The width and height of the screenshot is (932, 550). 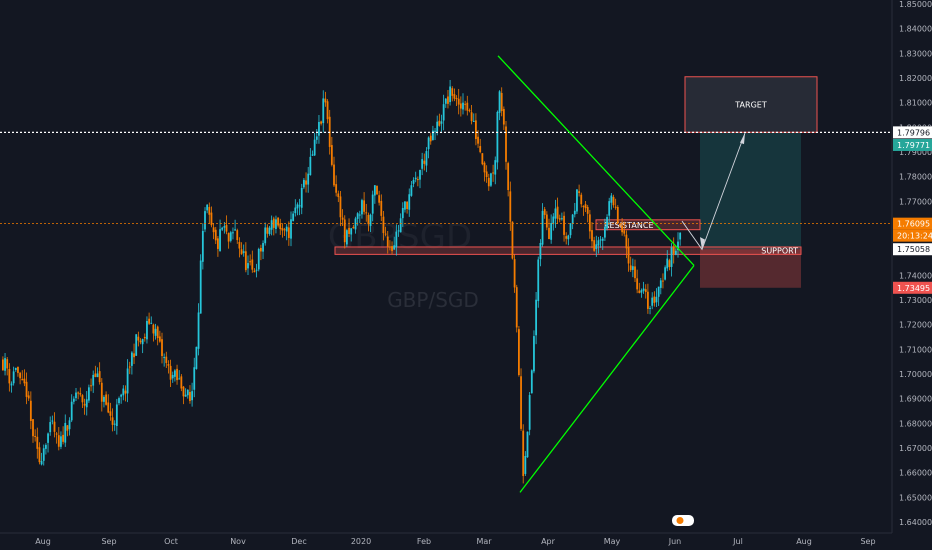 What do you see at coordinates (912, 144) in the screenshot?
I see `price-tag-bg` at bounding box center [912, 144].